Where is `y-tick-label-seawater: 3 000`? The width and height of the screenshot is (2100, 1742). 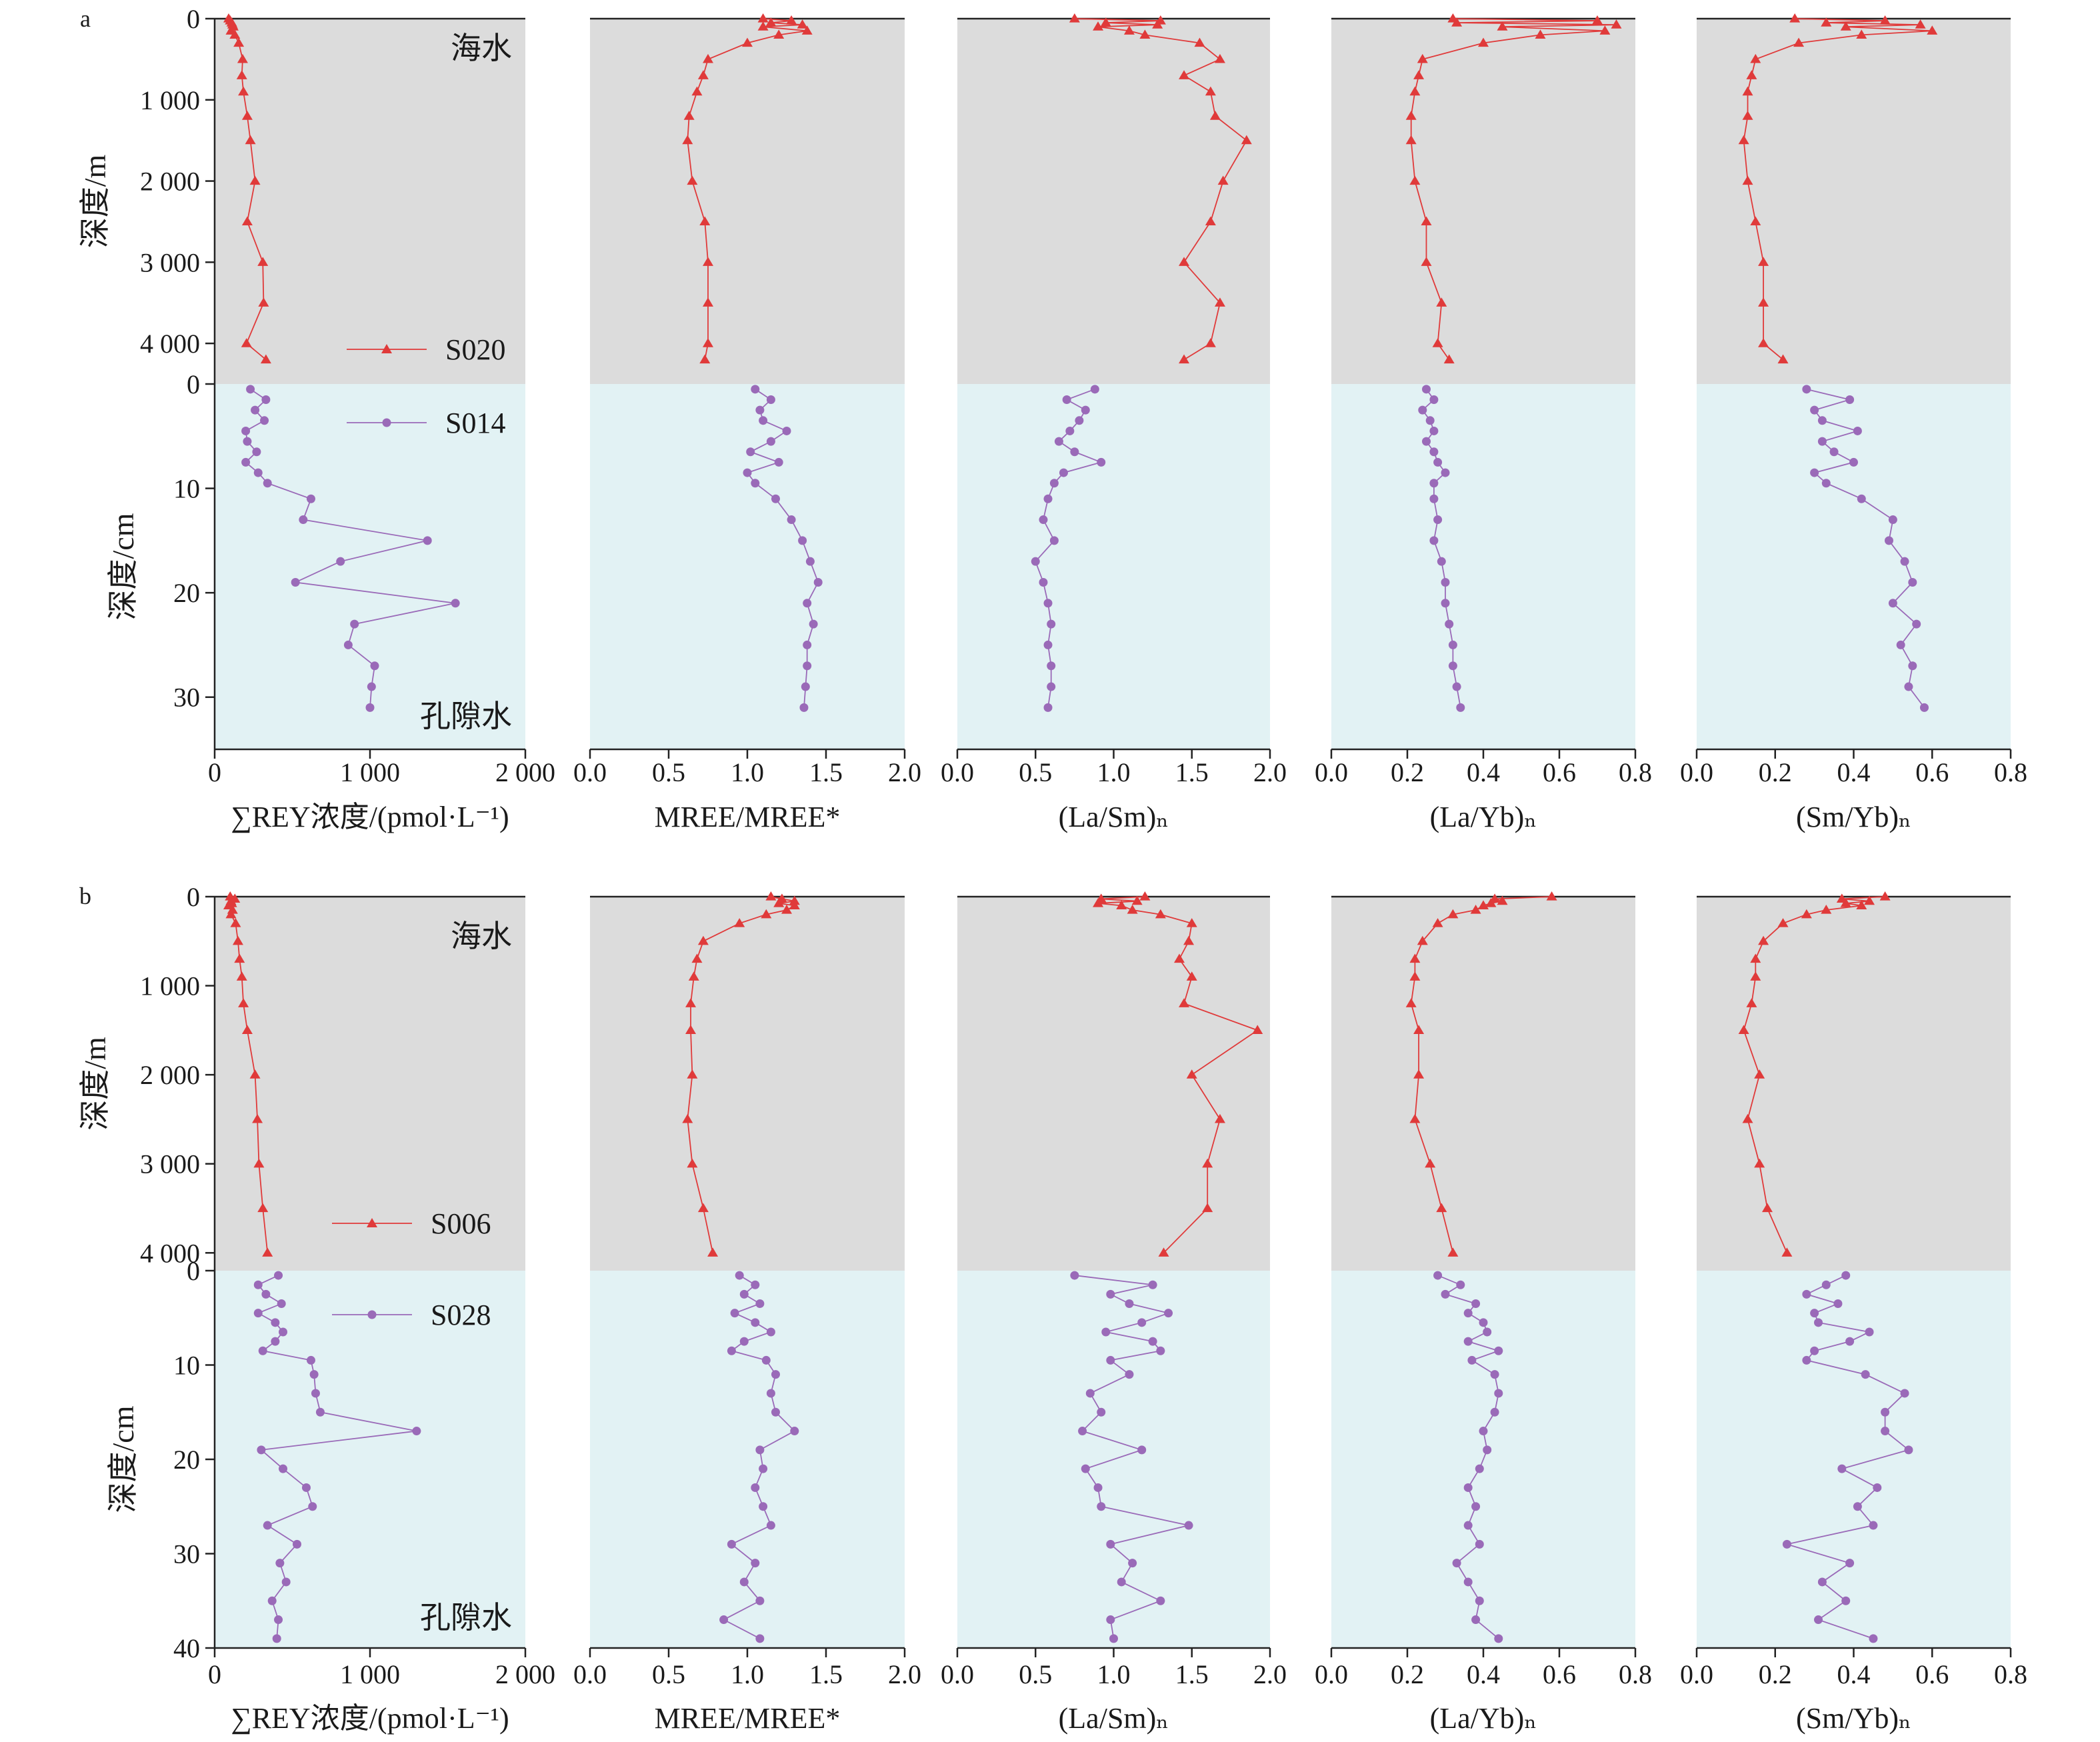
y-tick-label-seawater: 3 000 is located at coordinates (170, 1164).